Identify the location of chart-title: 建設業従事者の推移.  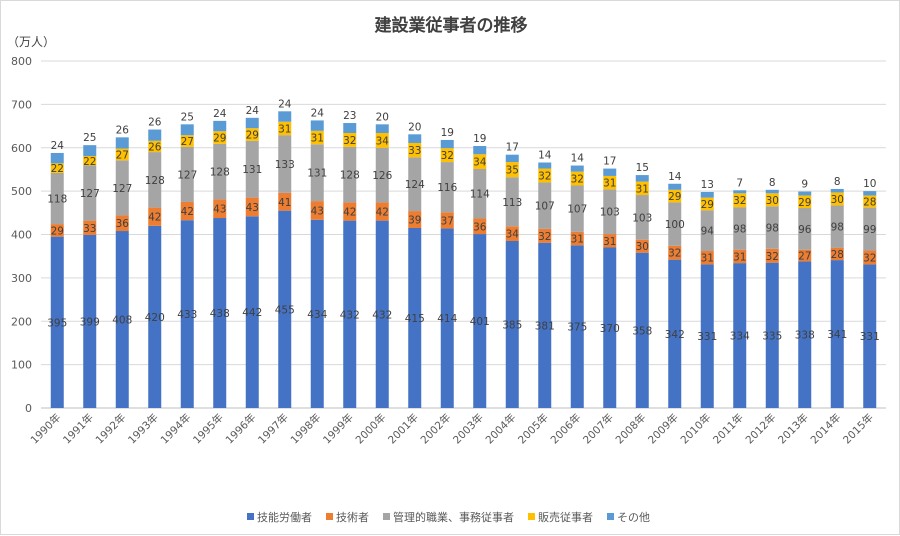
(451, 25).